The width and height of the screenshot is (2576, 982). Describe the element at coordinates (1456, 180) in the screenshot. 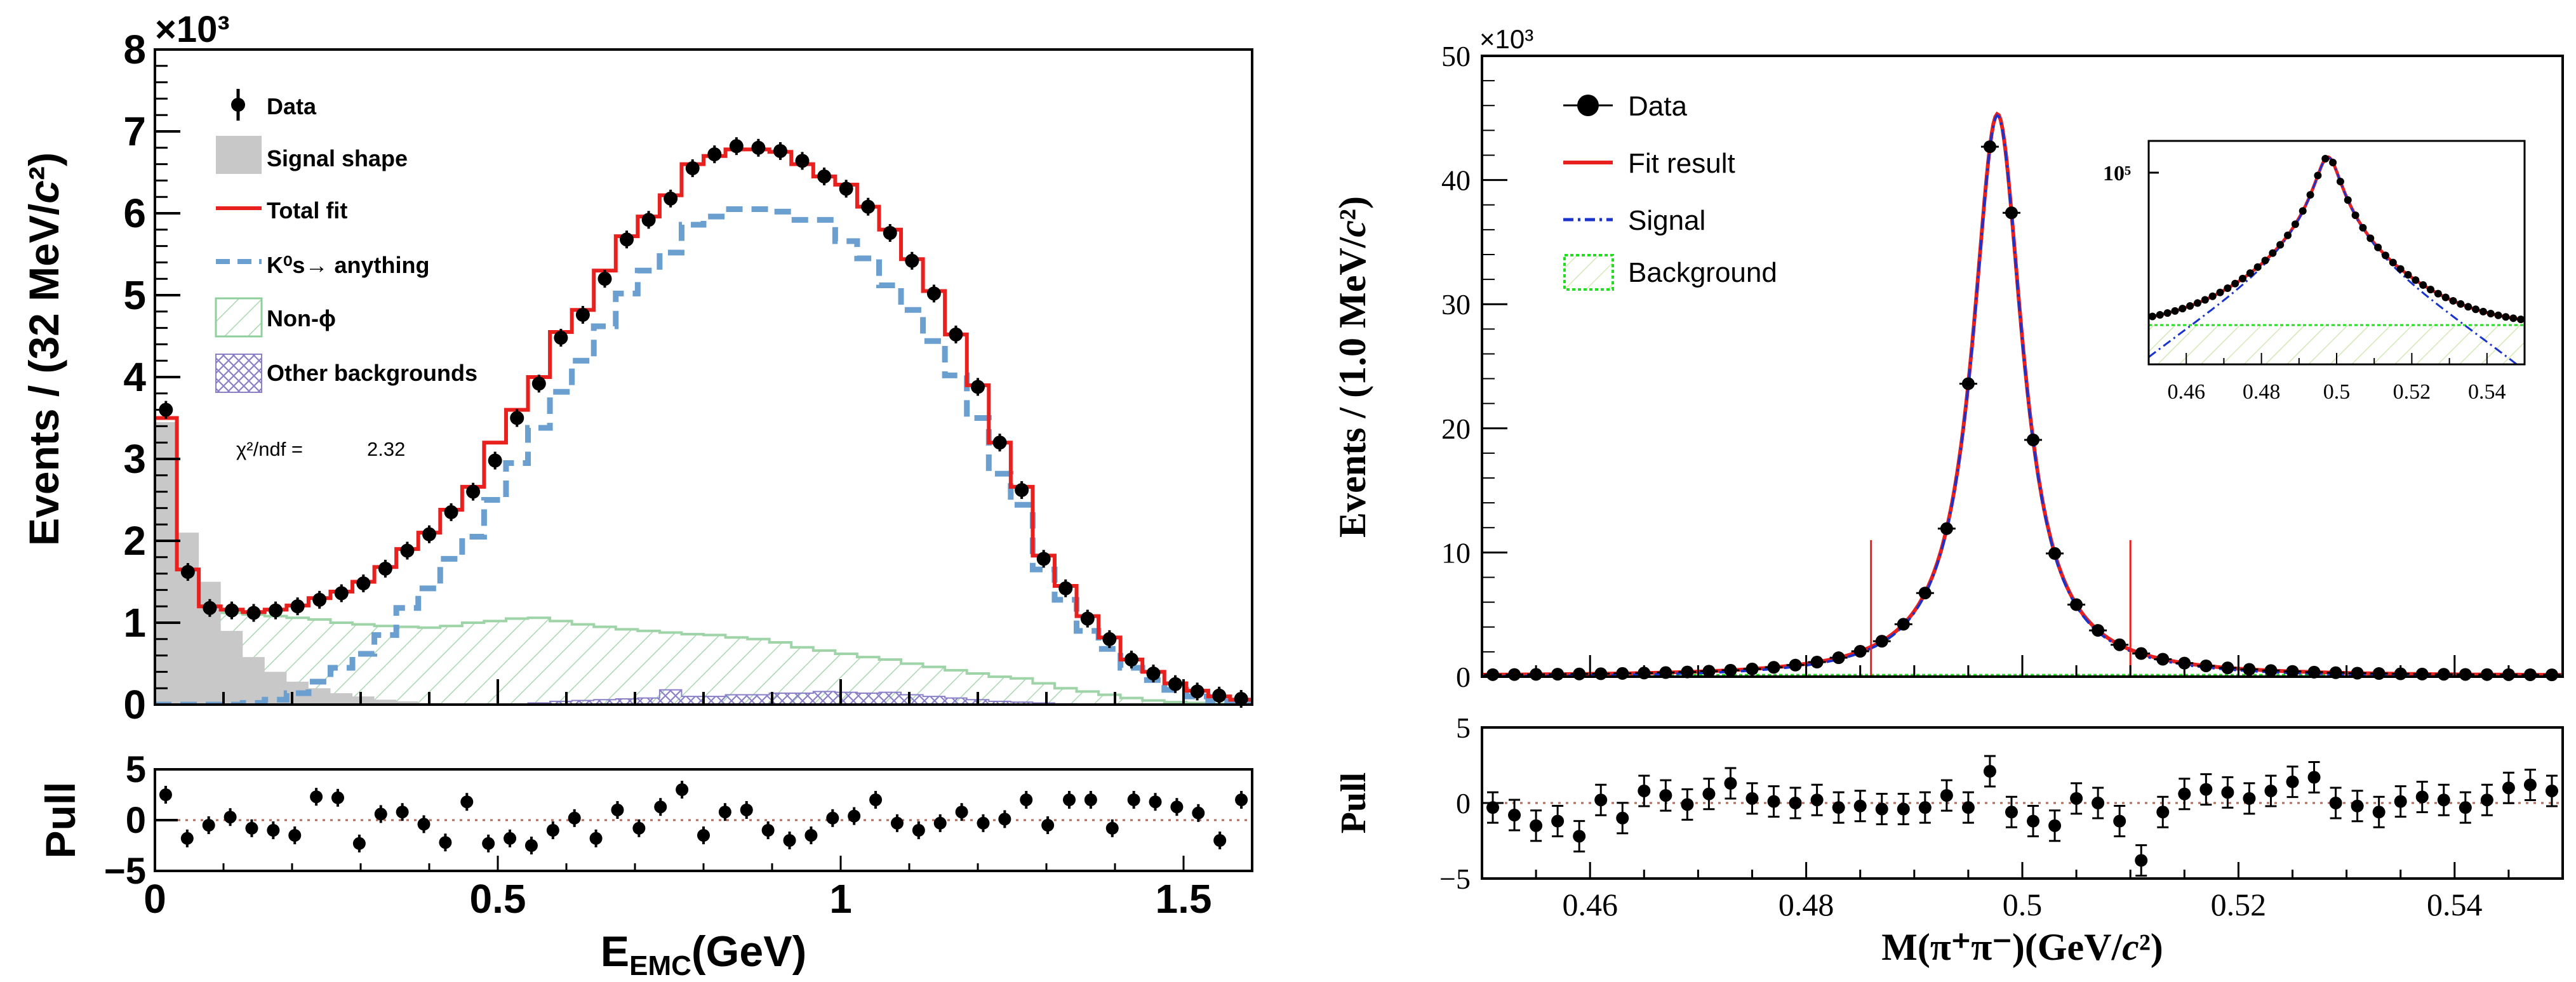

I see `y-tick-label: 40` at that location.